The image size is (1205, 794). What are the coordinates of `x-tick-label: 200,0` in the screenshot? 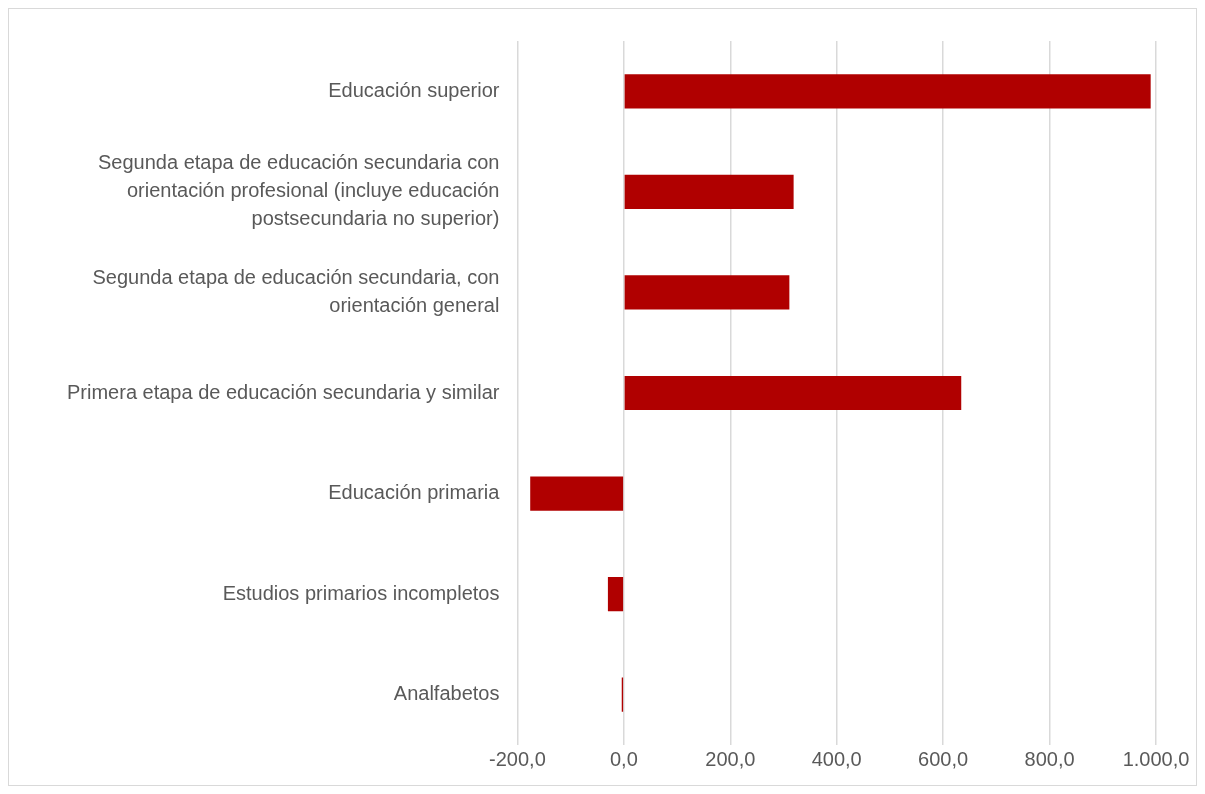 It's located at (730, 758).